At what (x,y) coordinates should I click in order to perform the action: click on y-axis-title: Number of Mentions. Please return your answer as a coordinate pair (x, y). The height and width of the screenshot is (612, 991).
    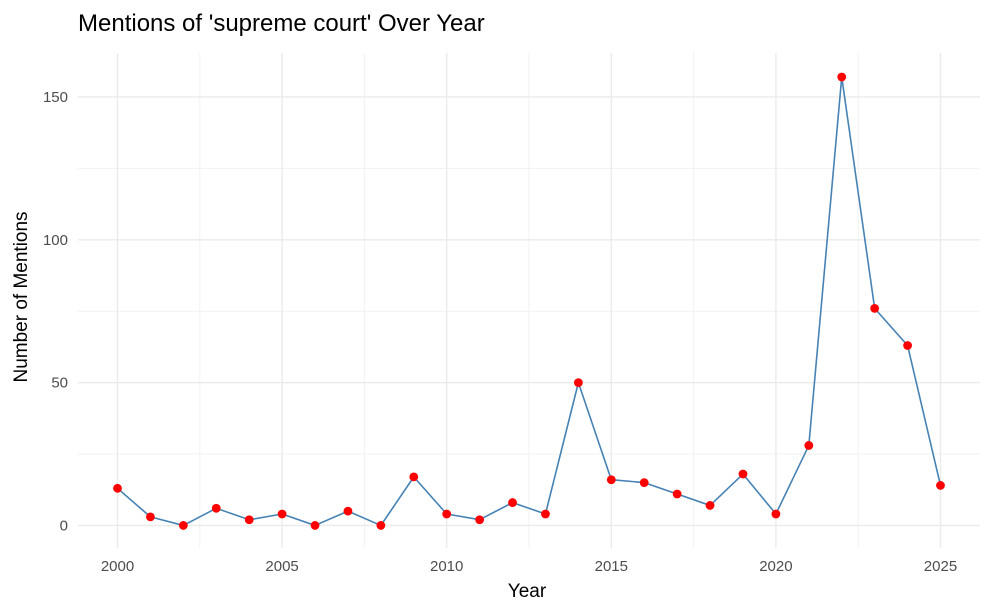
    Looking at the image, I should click on (21, 296).